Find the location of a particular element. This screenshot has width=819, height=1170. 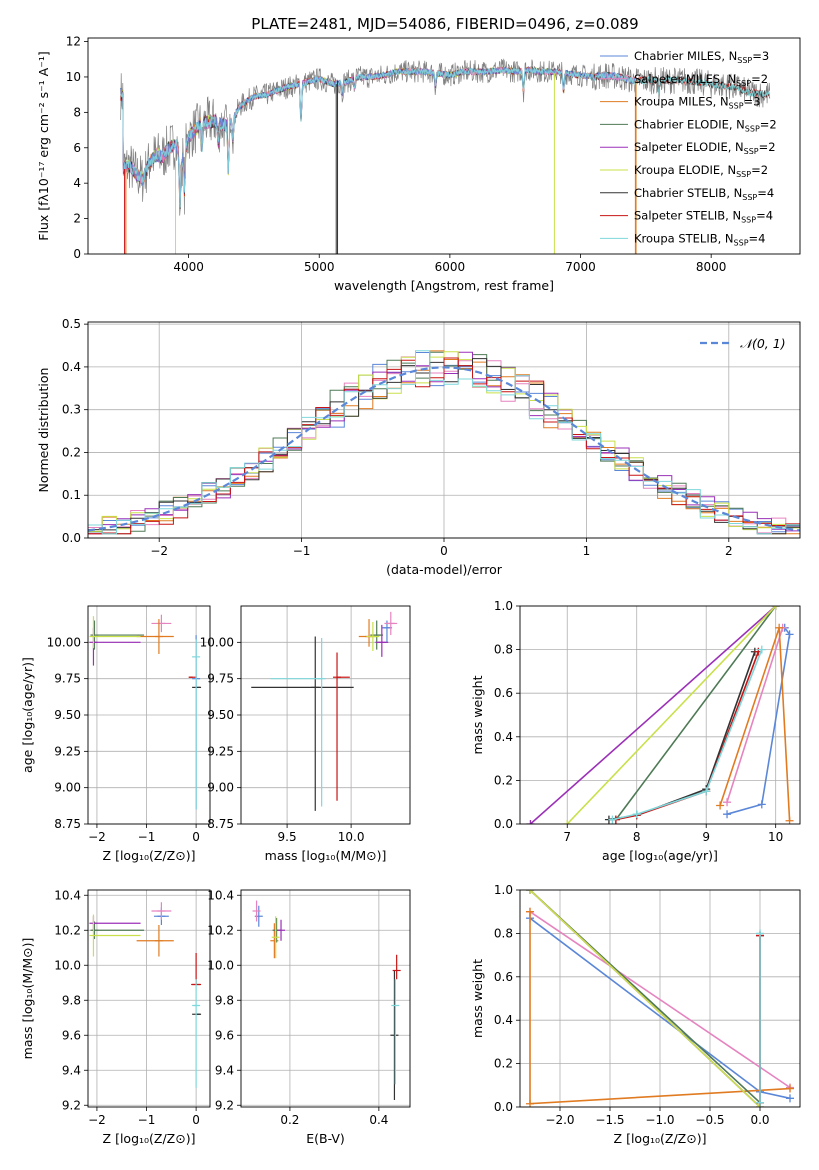

x-tick-label: 1 is located at coordinates (587, 551).